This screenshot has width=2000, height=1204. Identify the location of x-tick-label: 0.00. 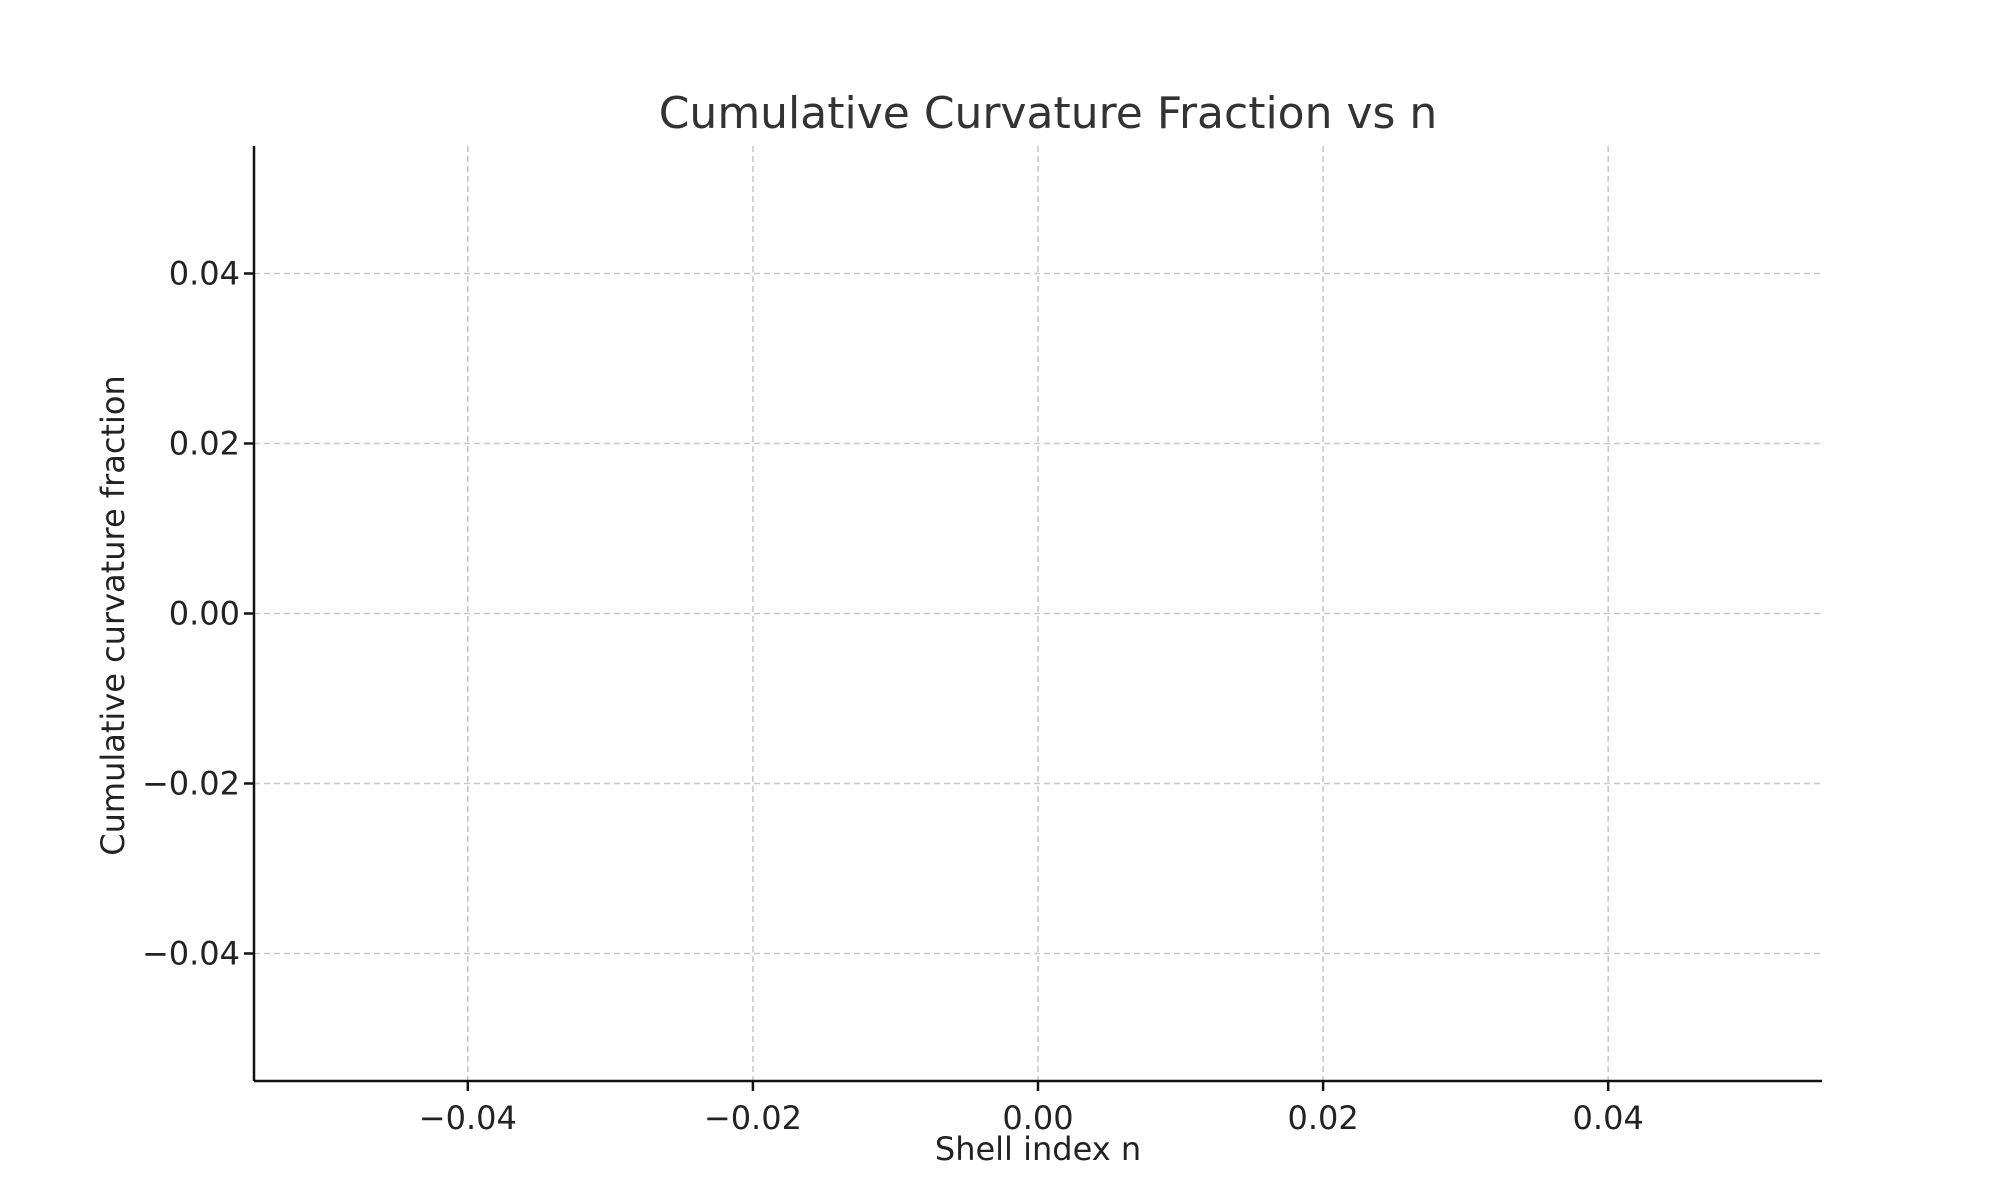
(1037, 1118).